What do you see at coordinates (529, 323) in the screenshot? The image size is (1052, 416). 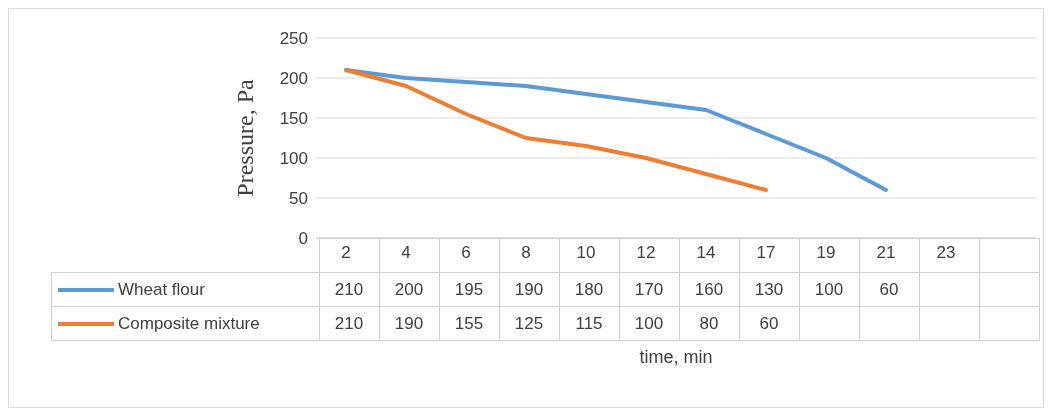 I see `data-label: 125` at bounding box center [529, 323].